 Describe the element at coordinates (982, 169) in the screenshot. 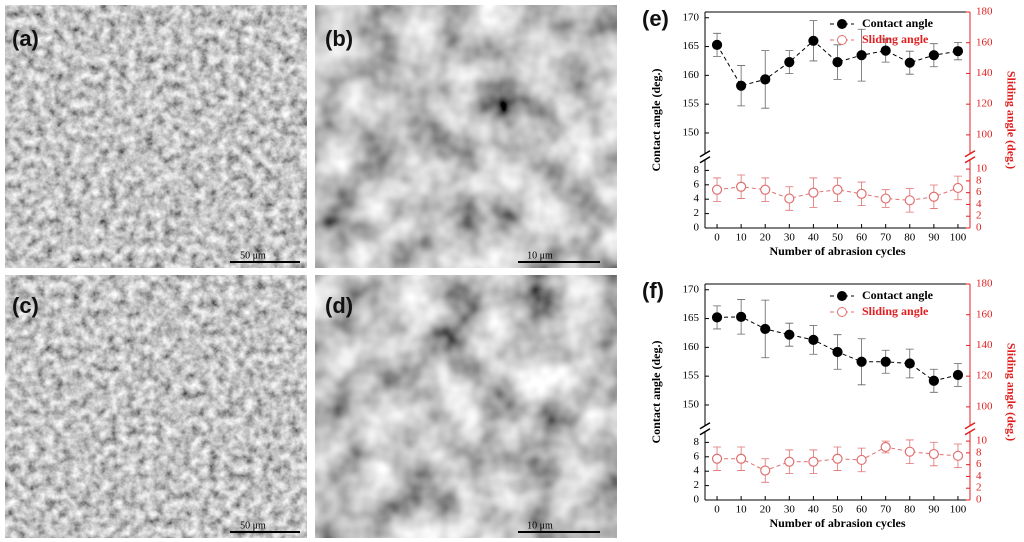

I see `y2-tick-label: 10` at that location.